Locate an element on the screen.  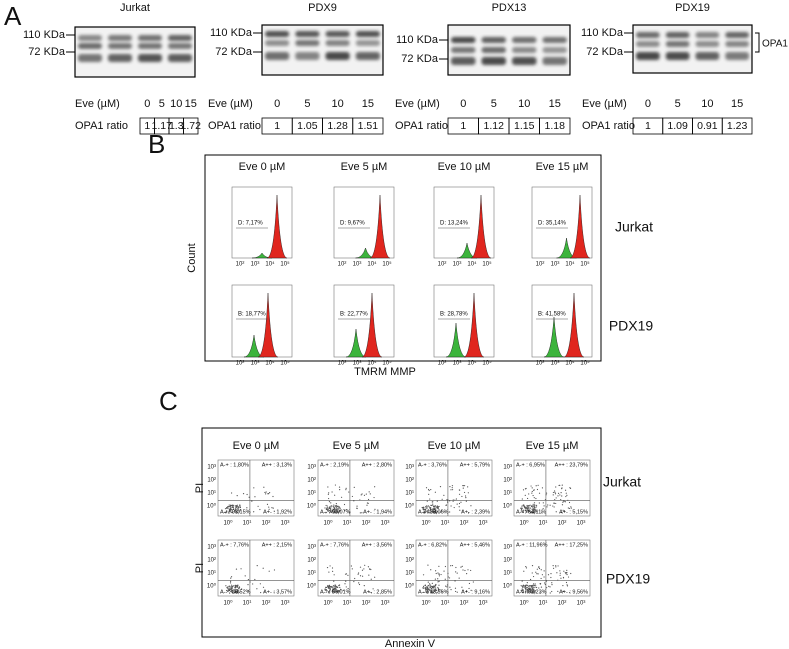
tick-label: 10² is located at coordinates (240, 265).